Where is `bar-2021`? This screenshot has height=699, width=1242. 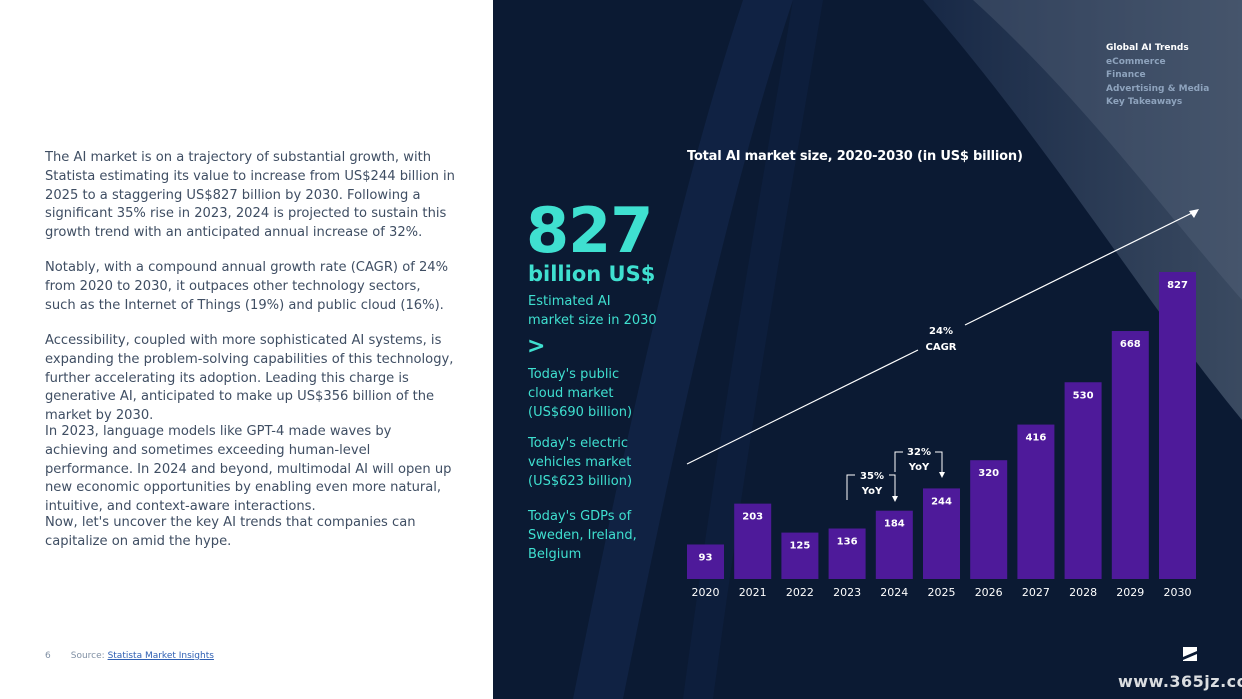 bar-2021 is located at coordinates (753, 541).